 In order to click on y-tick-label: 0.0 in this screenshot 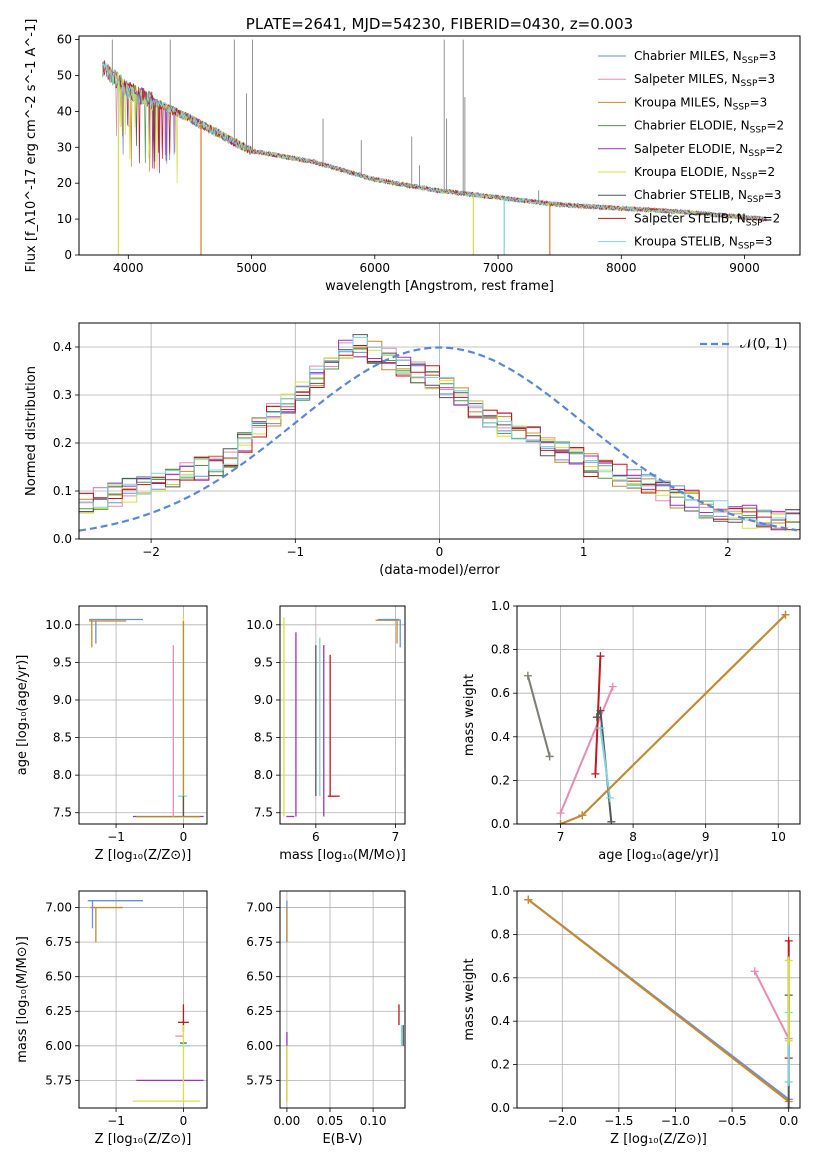, I will do `click(62, 539)`.